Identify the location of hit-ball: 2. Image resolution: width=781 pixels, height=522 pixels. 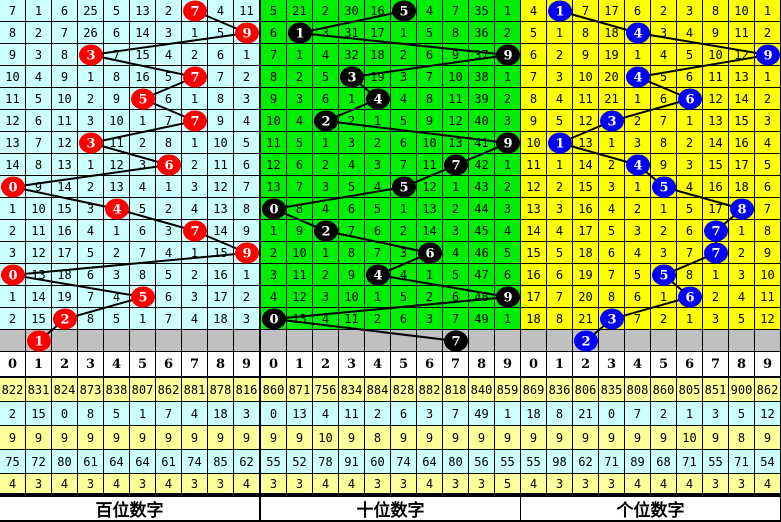
(326, 121).